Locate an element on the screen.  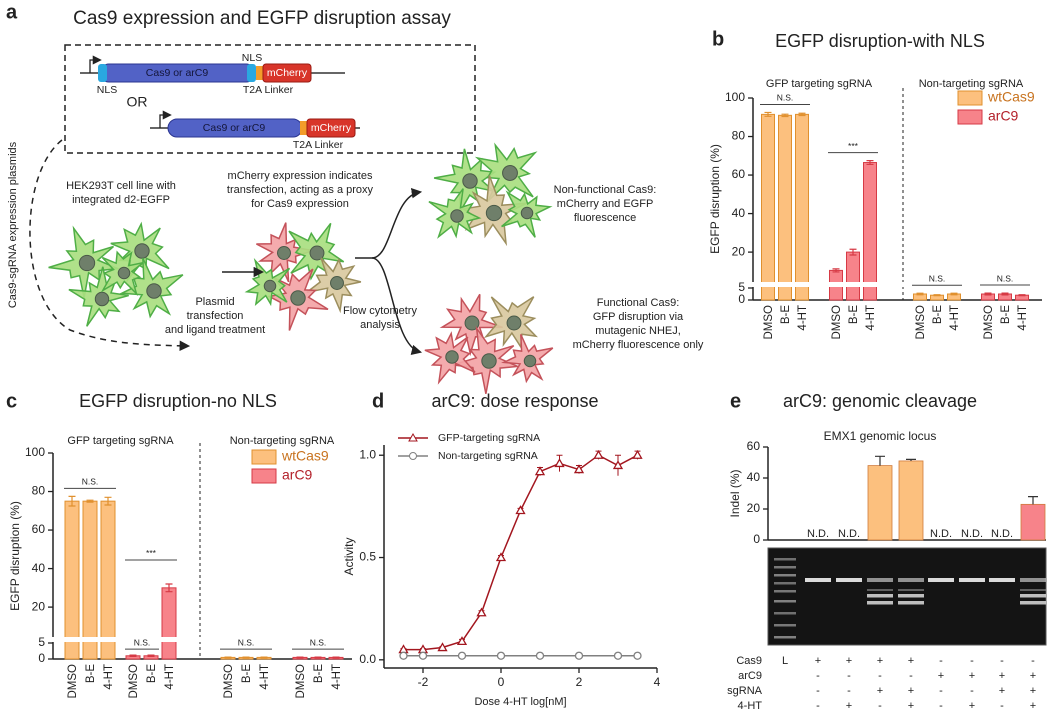
t2a is located at coordinates (259, 73).